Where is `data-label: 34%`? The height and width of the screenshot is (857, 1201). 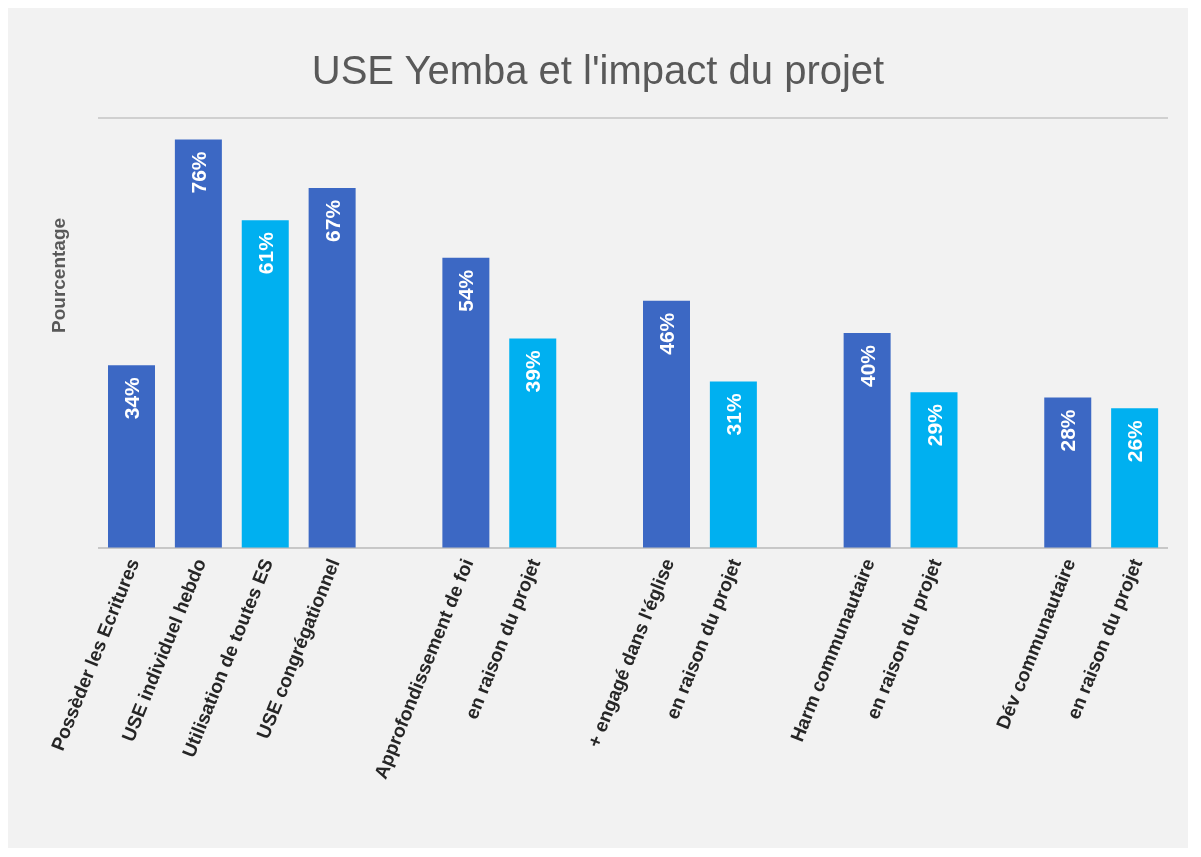
data-label: 34% is located at coordinates (131, 398).